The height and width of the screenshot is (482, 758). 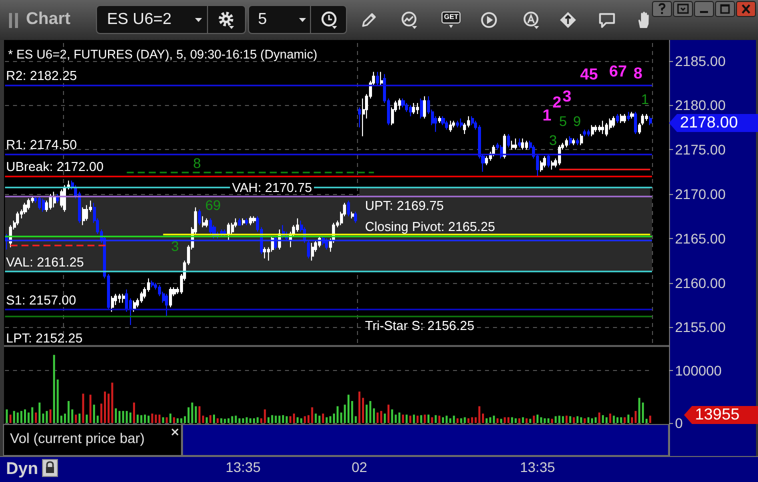 I want to click on annotation: 45, so click(x=589, y=75).